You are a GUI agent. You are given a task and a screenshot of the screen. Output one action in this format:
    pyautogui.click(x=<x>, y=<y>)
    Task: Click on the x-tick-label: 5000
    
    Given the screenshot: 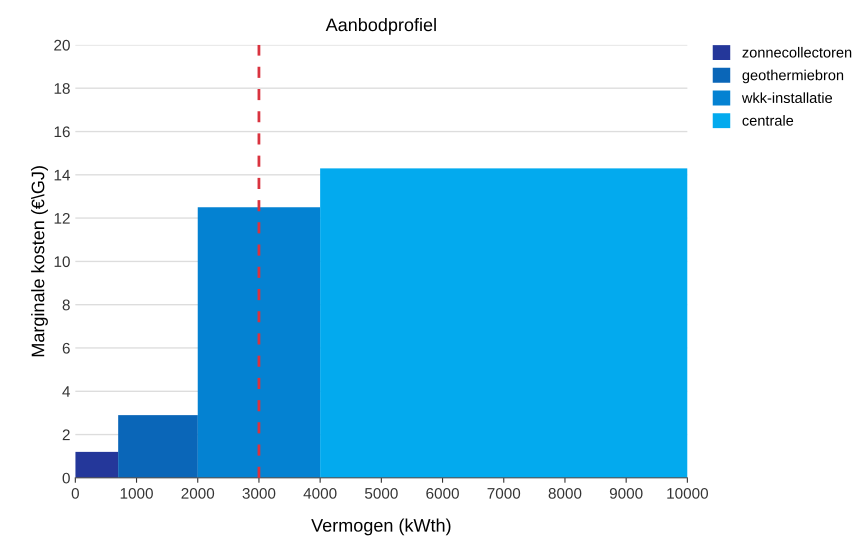 What is the action you would take?
    pyautogui.click(x=381, y=493)
    